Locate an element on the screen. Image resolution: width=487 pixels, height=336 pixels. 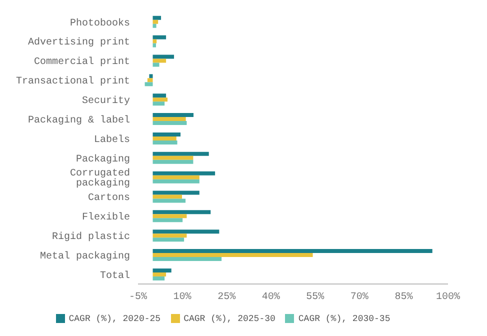
y-tick-label: Metal packaging is located at coordinates (85, 256).